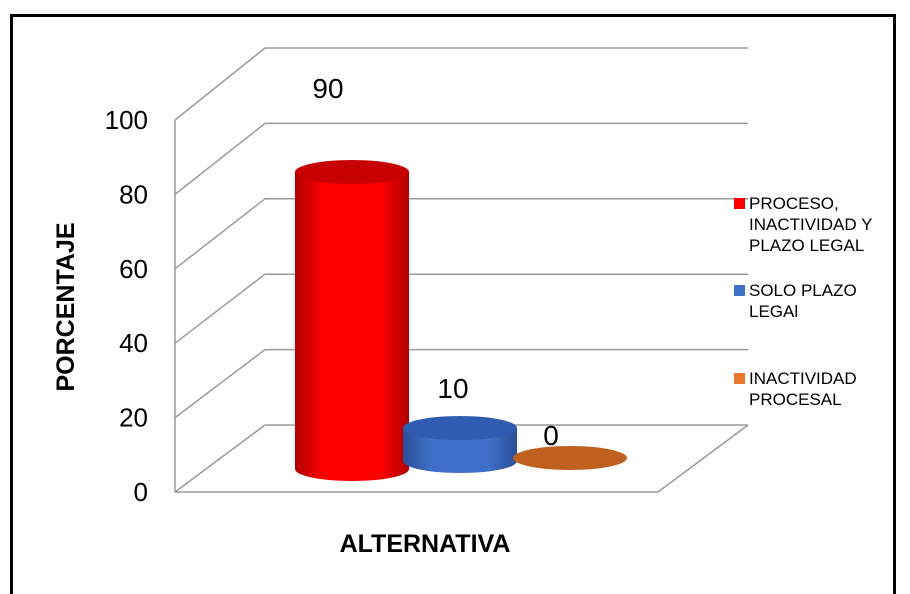  I want to click on y-tick-labels: 0 20 40 60 80 100, so click(126, 306).